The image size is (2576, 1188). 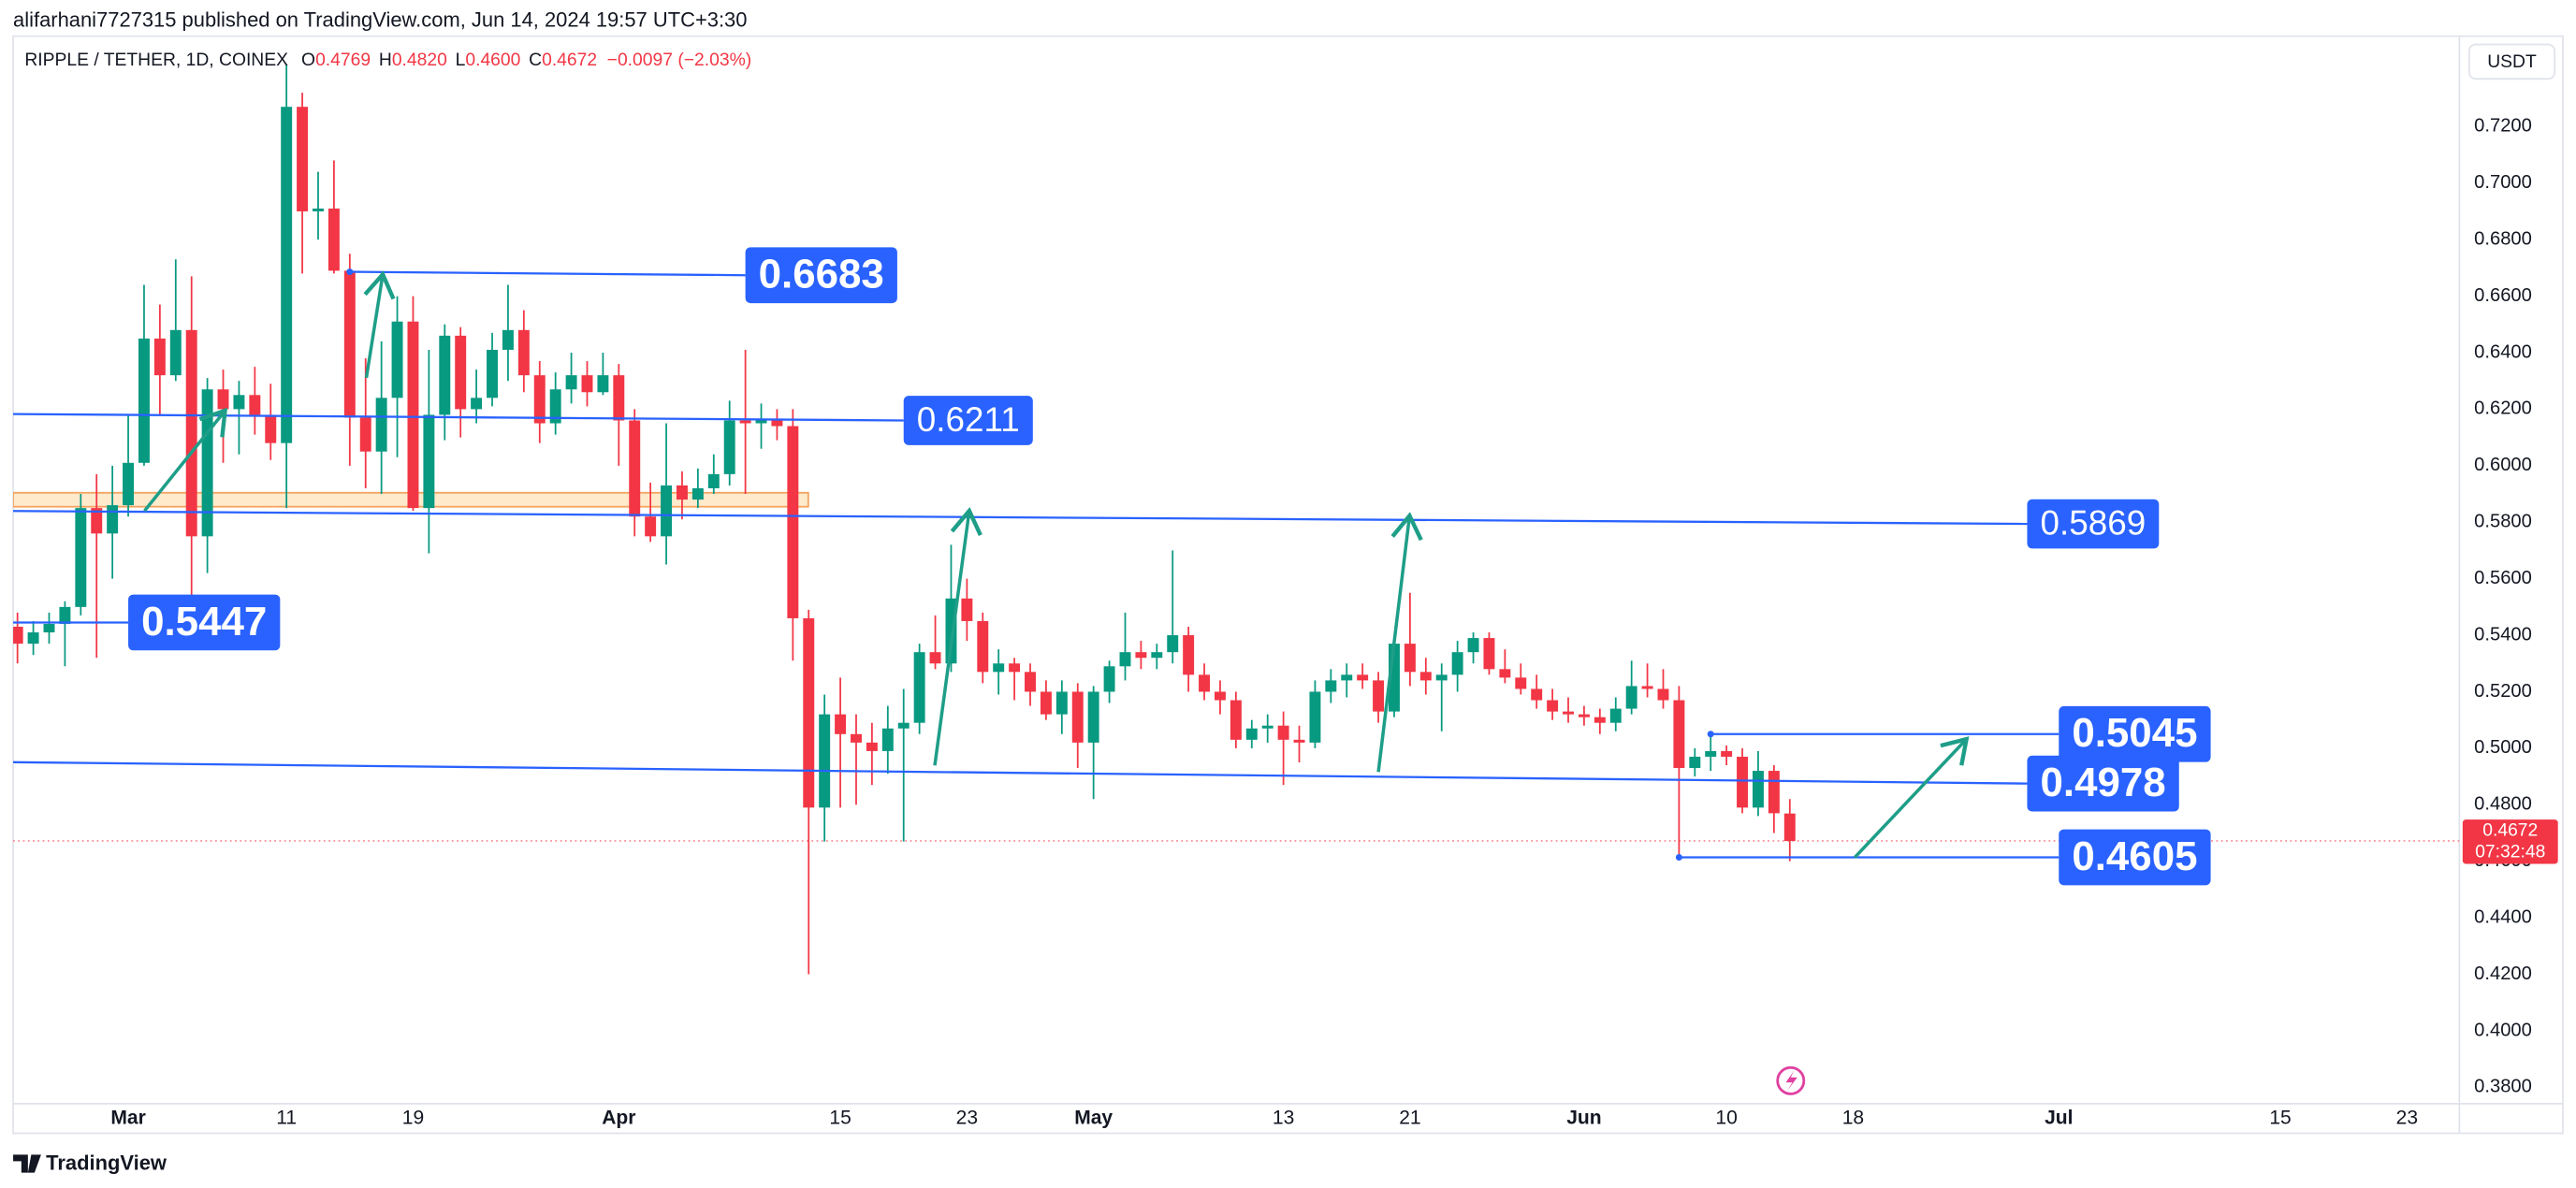 I want to click on brand: TradingView, so click(x=90, y=1163).